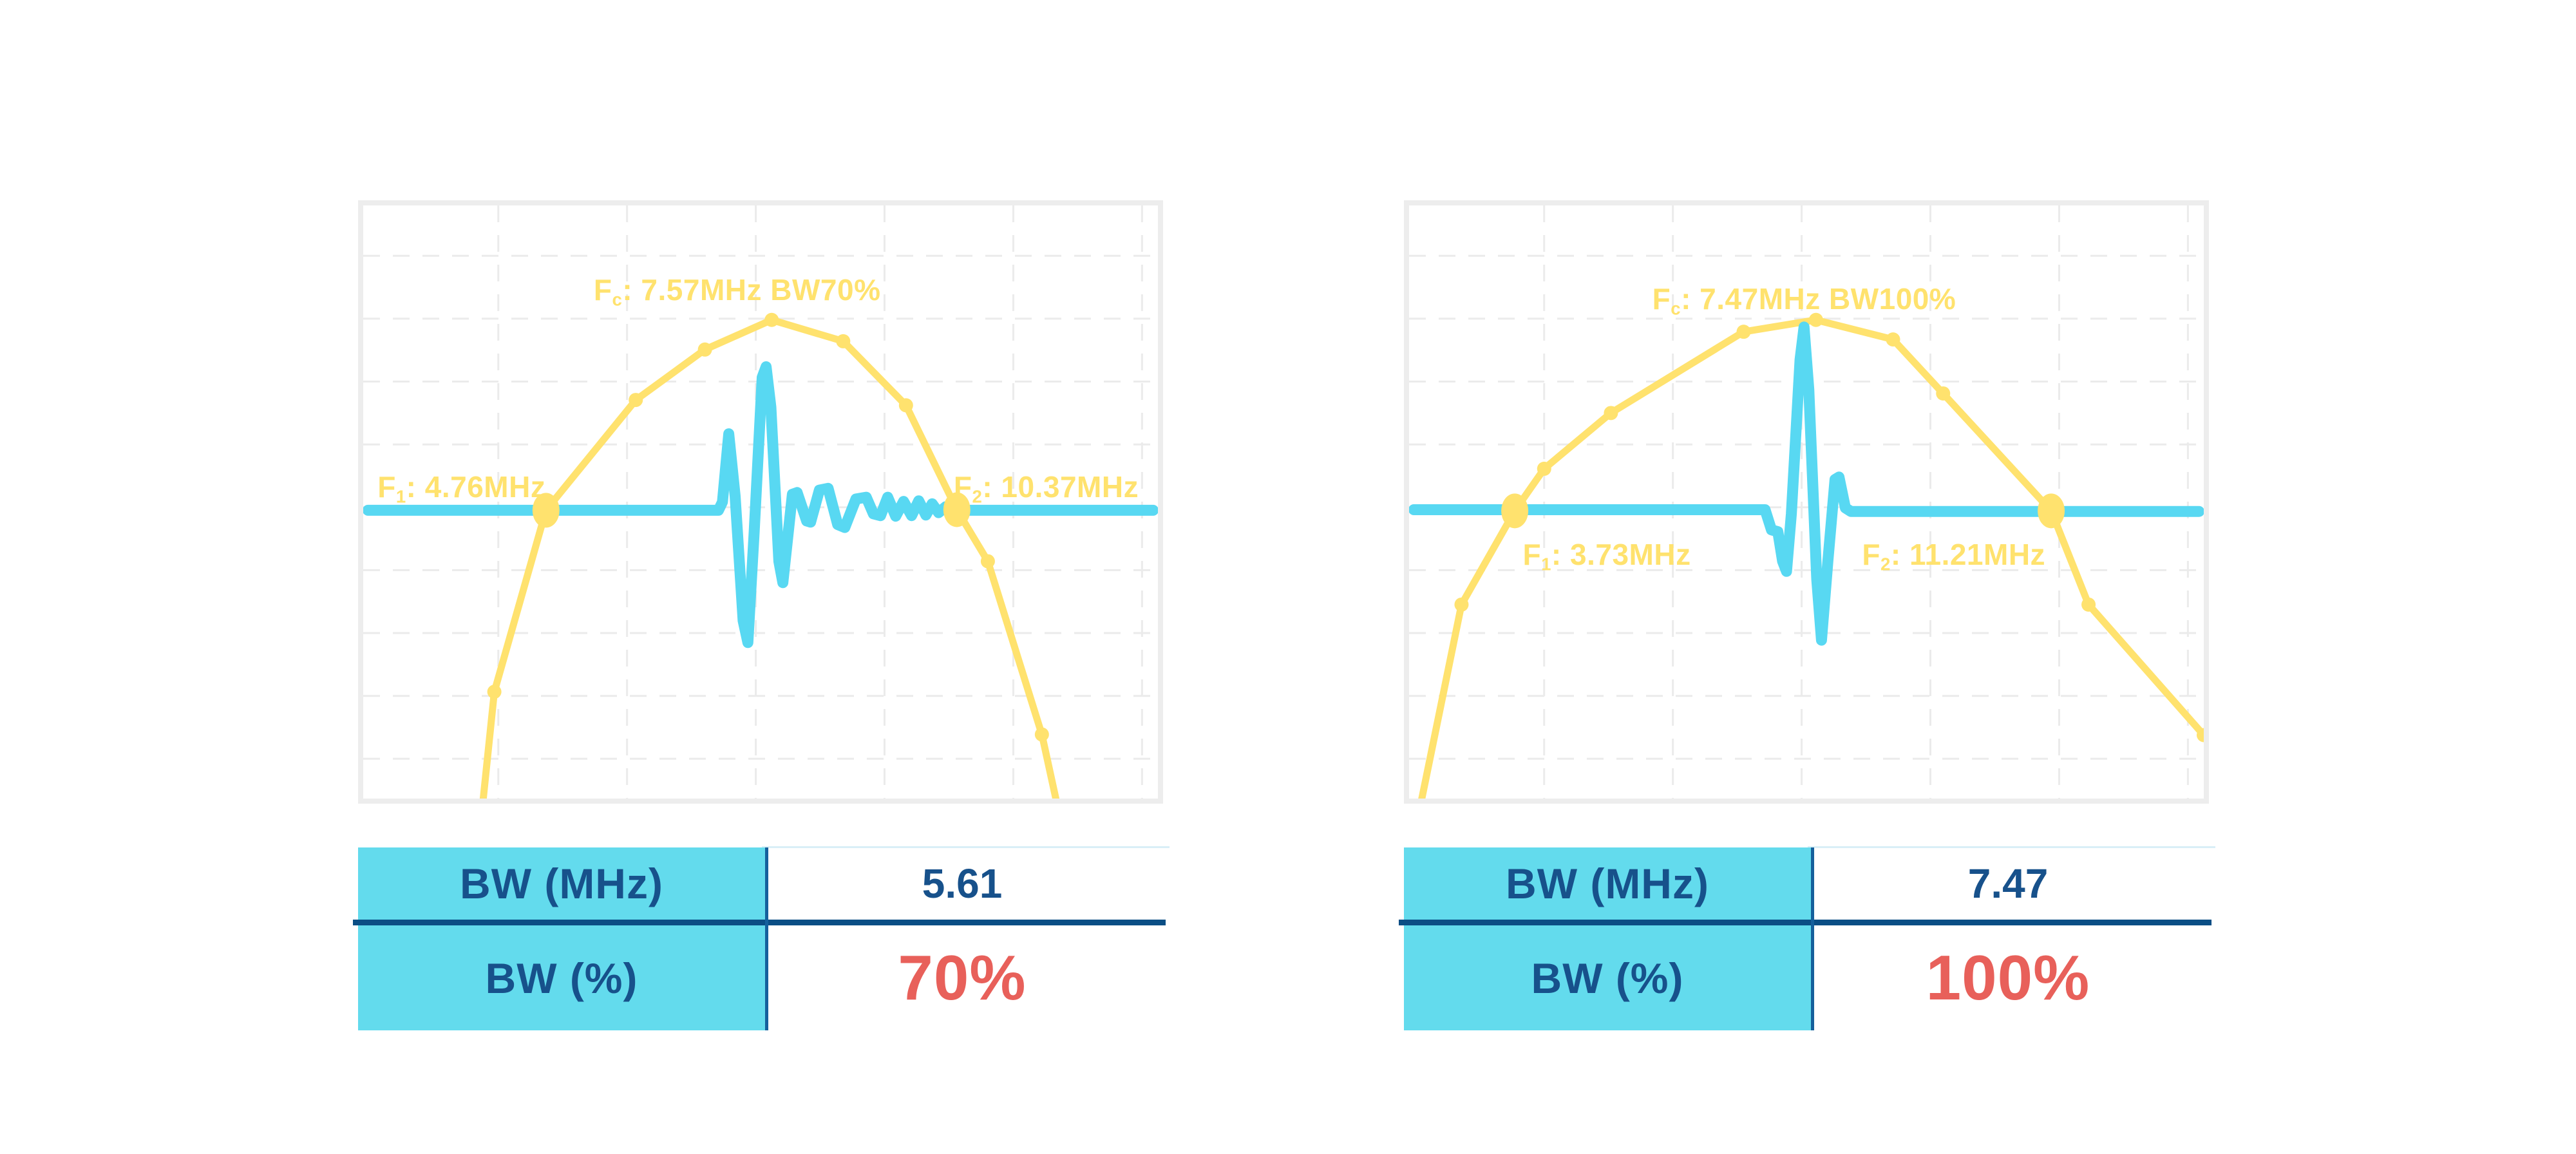 The height and width of the screenshot is (1154, 2576). What do you see at coordinates (2008, 884) in the screenshot?
I see `bw-mhz-value-cell: 7.47` at bounding box center [2008, 884].